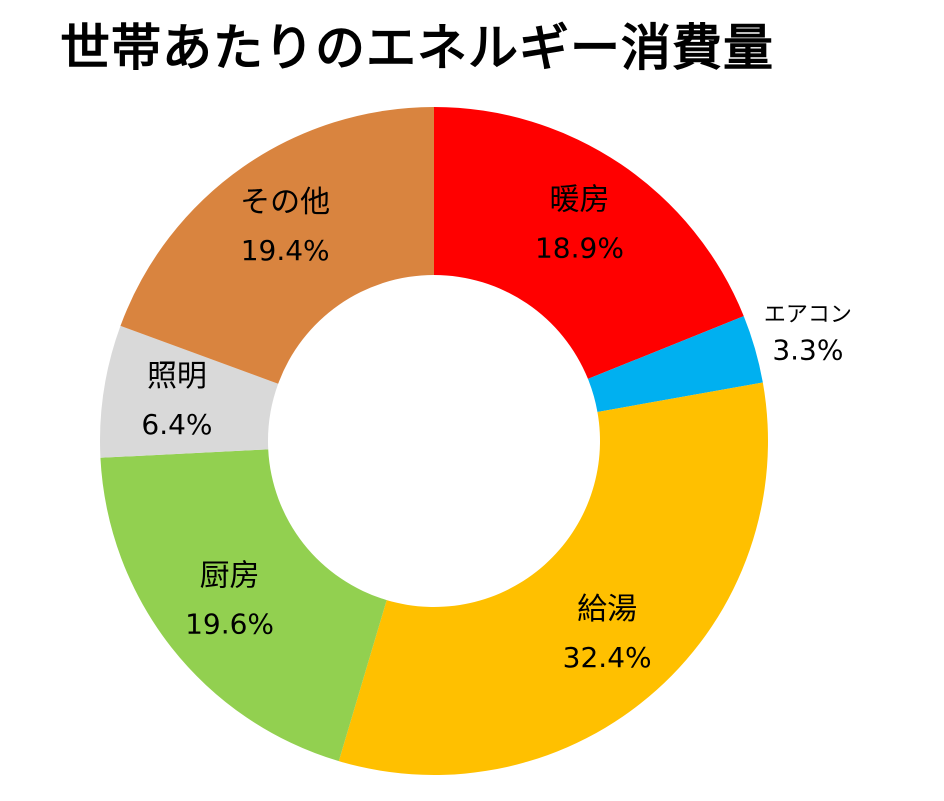  What do you see at coordinates (607, 657) in the screenshot?
I see `slice-label-value-3: 32.4%` at bounding box center [607, 657].